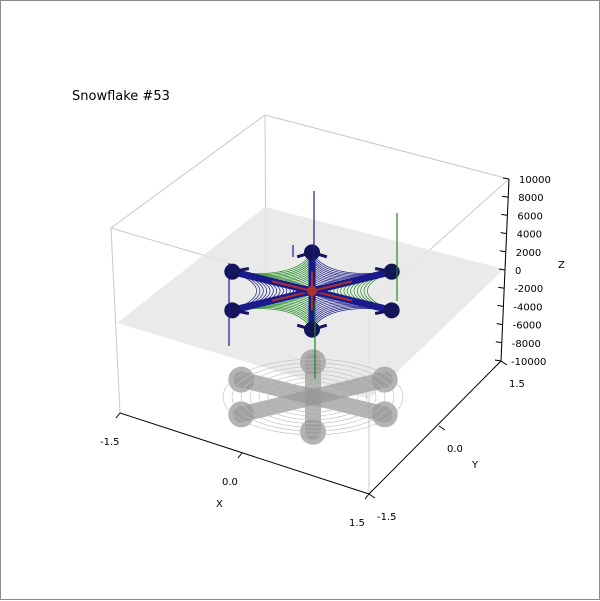 Image resolution: width=600 pixels, height=601 pixels. What do you see at coordinates (527, 326) in the screenshot?
I see `z-tick-label: -6000` at bounding box center [527, 326].